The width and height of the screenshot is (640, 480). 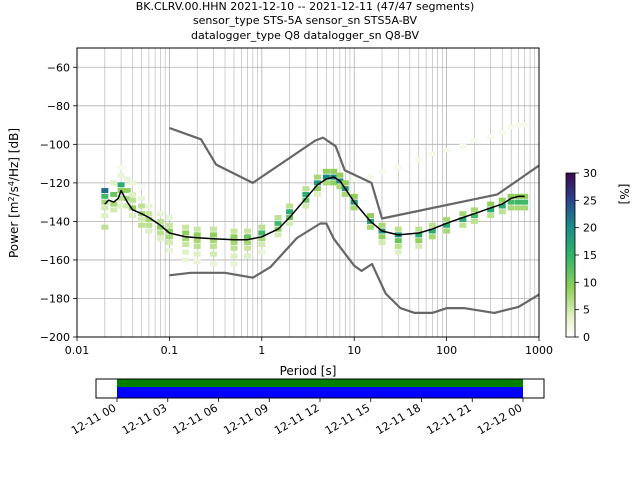 What do you see at coordinates (347, 419) in the screenshot?
I see `timeline-tick-label: 12-11 15` at bounding box center [347, 419].